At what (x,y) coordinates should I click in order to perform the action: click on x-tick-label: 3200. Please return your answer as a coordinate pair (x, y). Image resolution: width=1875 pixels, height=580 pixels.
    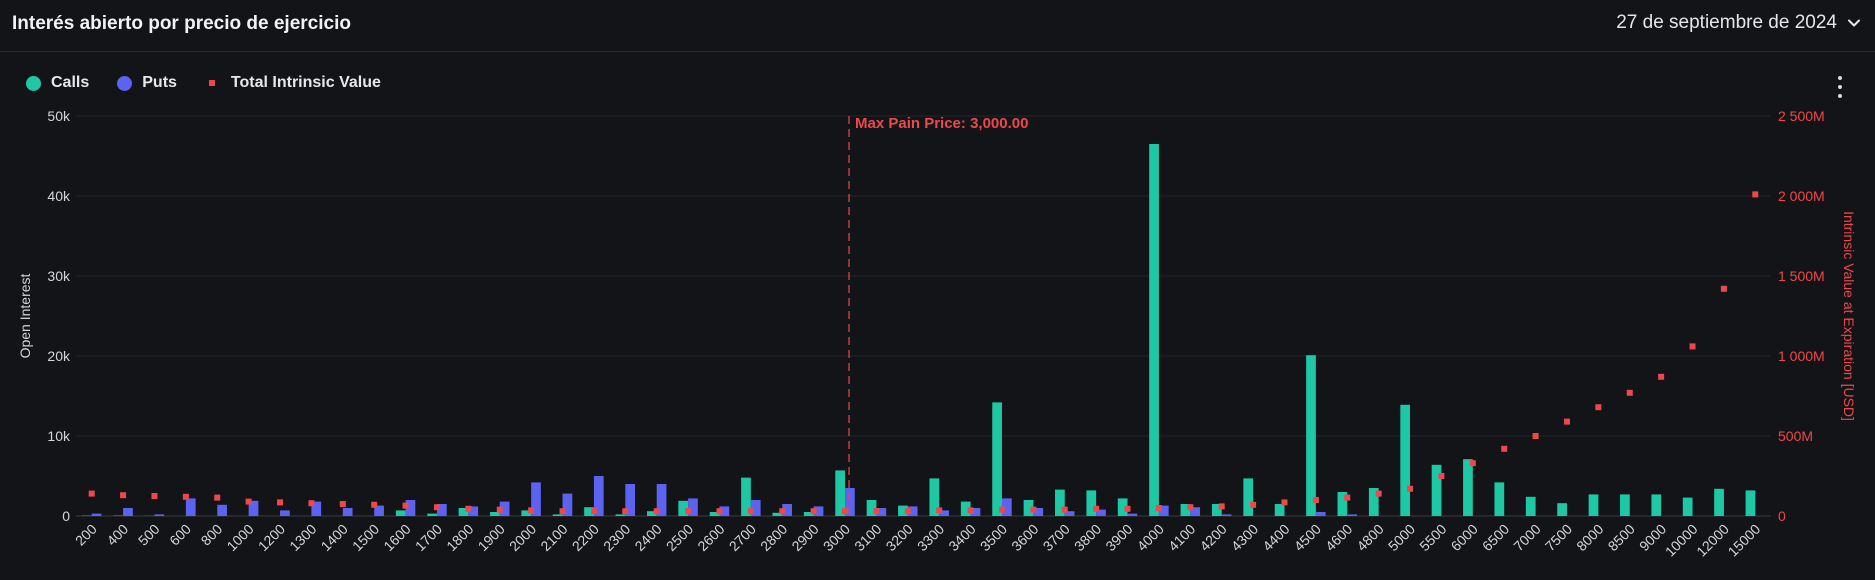
    Looking at the image, I should click on (899, 537).